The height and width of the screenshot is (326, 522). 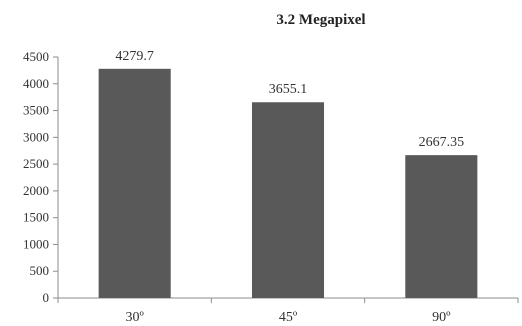 What do you see at coordinates (36, 163) in the screenshot?
I see `y-tick-label: 2500` at bounding box center [36, 163].